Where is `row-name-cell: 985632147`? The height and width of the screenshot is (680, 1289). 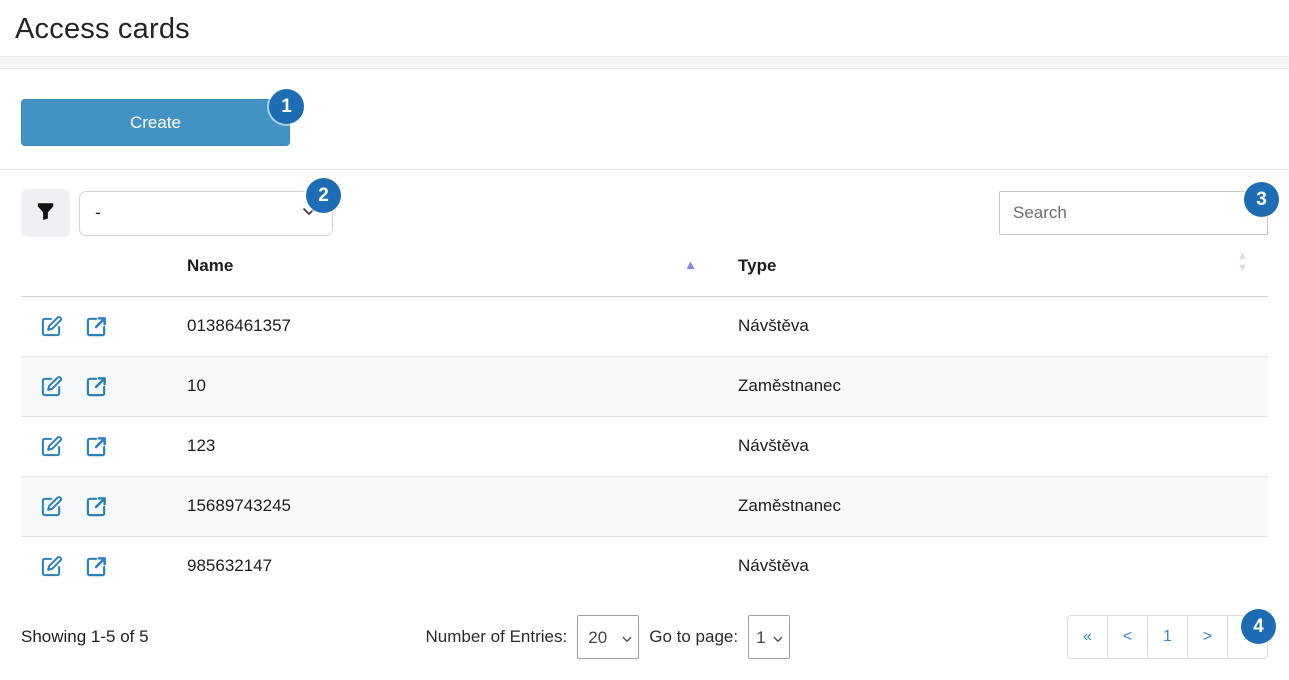 row-name-cell: 985632147 is located at coordinates (230, 566).